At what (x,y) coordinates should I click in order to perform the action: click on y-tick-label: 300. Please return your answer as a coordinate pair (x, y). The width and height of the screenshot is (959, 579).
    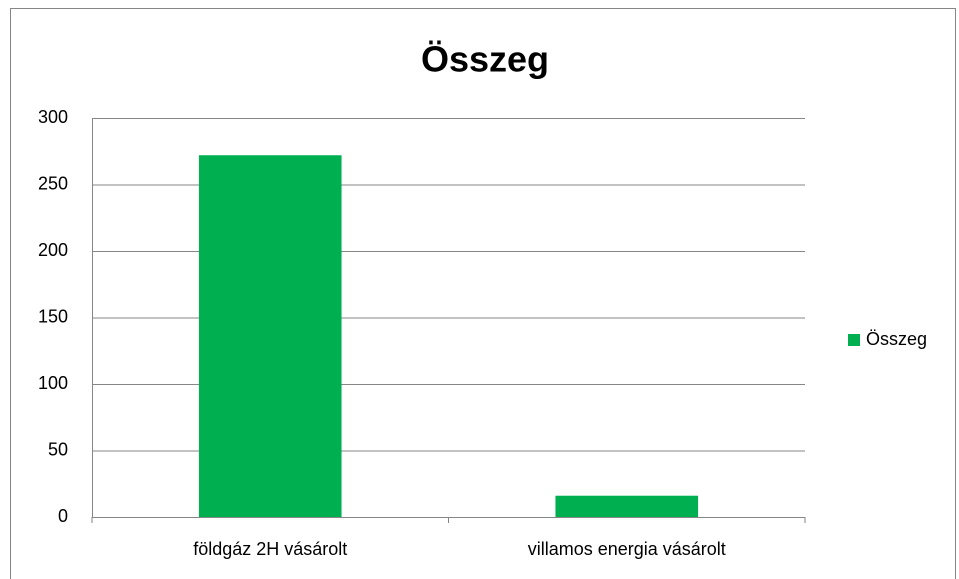
    Looking at the image, I should click on (53, 117).